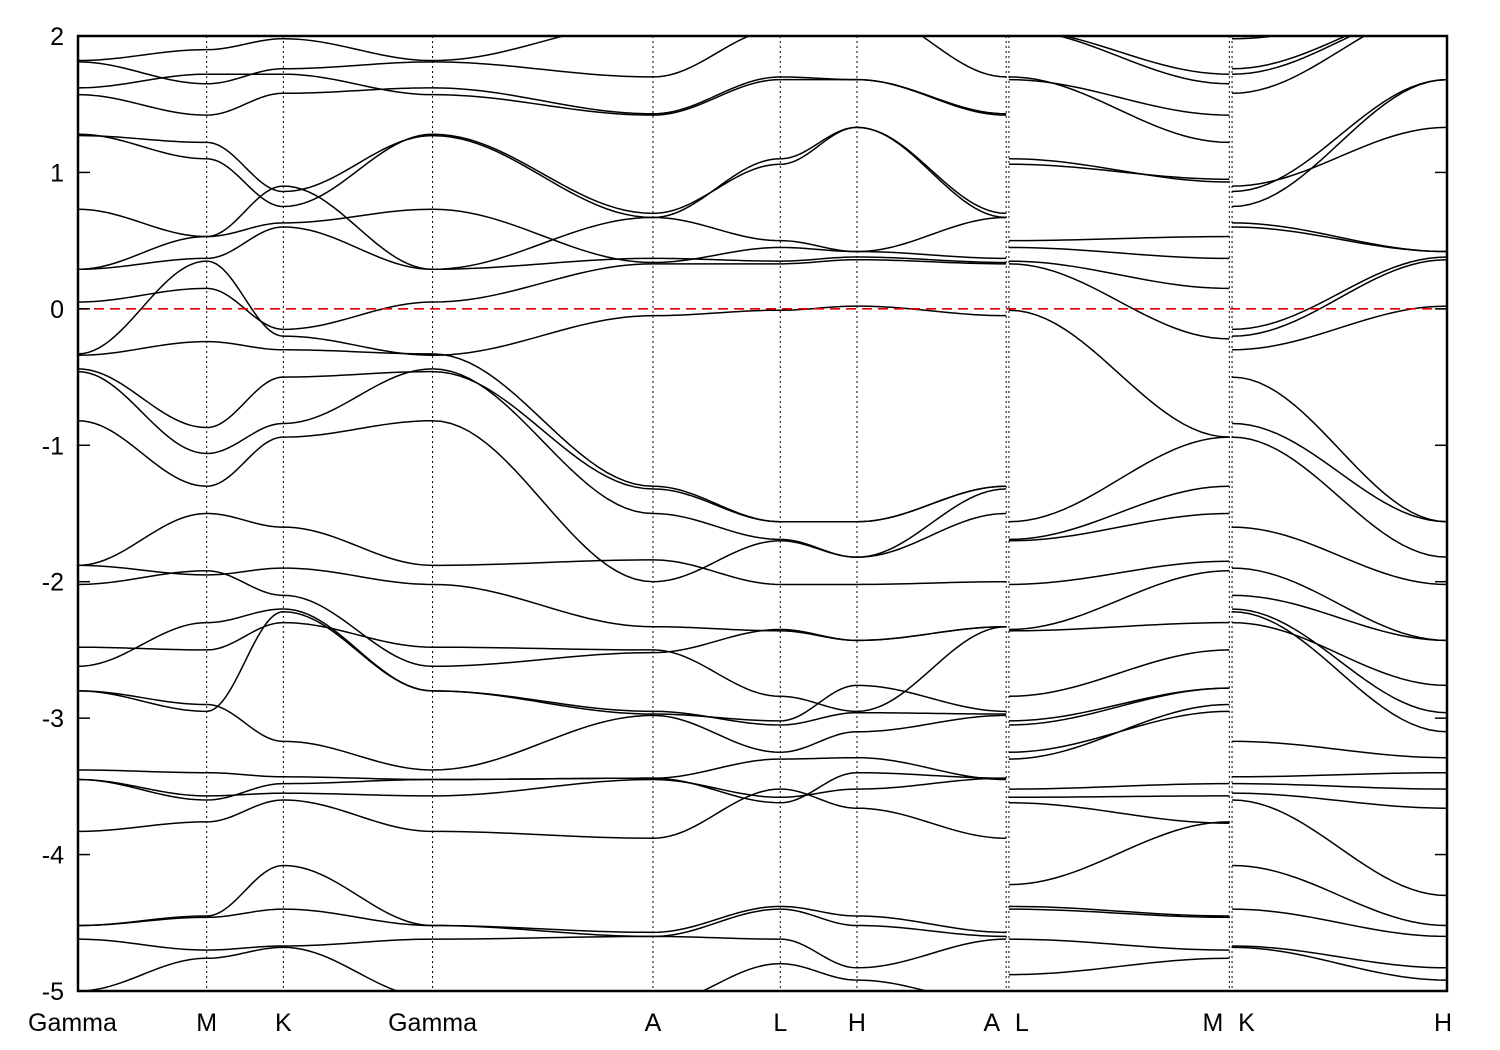 This screenshot has height=1050, width=1500. I want to click on y-tick-label: -2, so click(53, 583).